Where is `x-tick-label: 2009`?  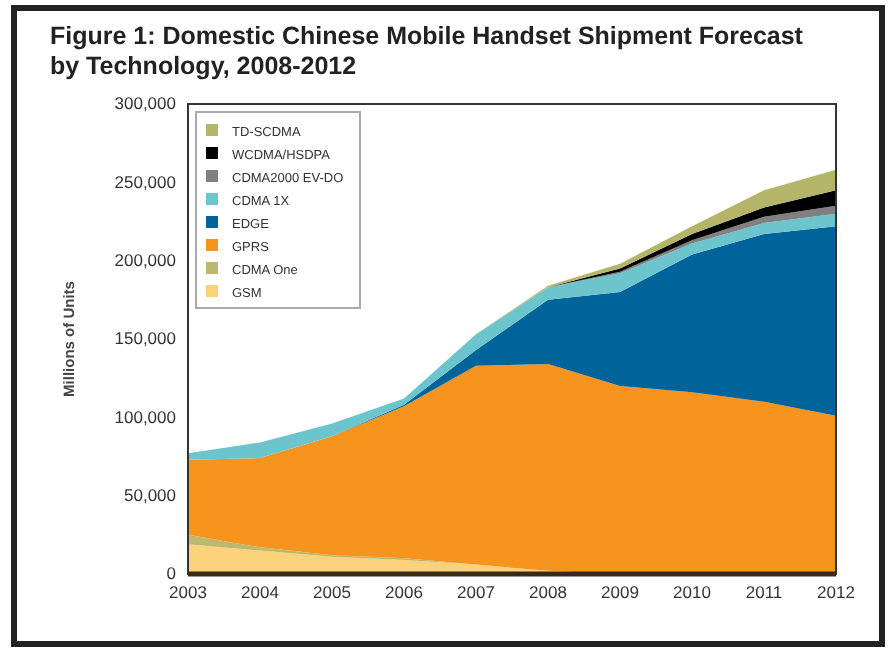
x-tick-label: 2009 is located at coordinates (620, 592).